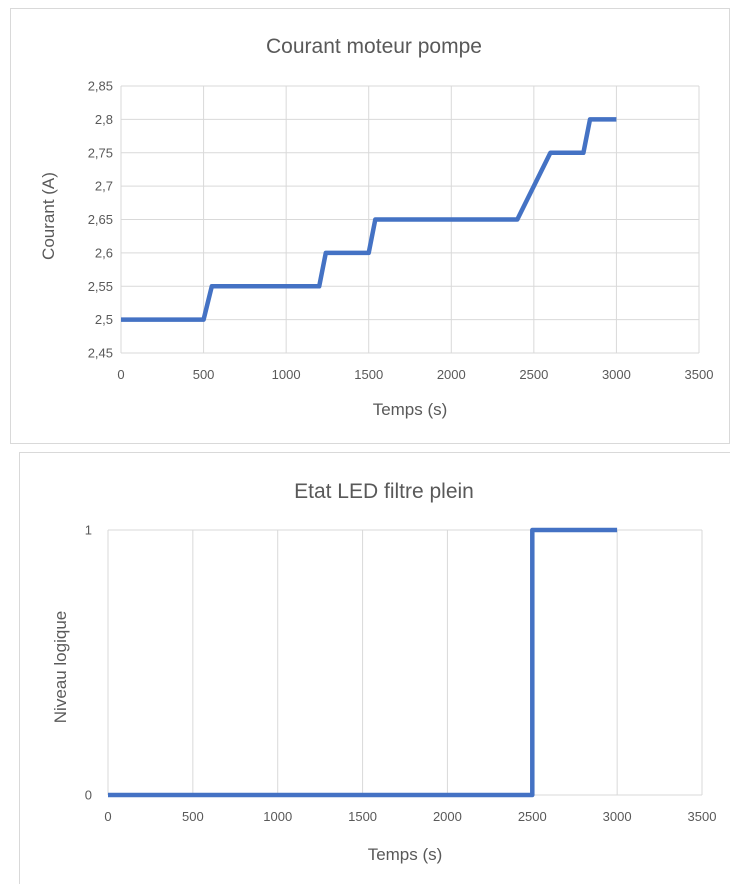 This screenshot has height=885, width=730. Describe the element at coordinates (100, 152) in the screenshot. I see `y-tick-label: 2,75` at that location.